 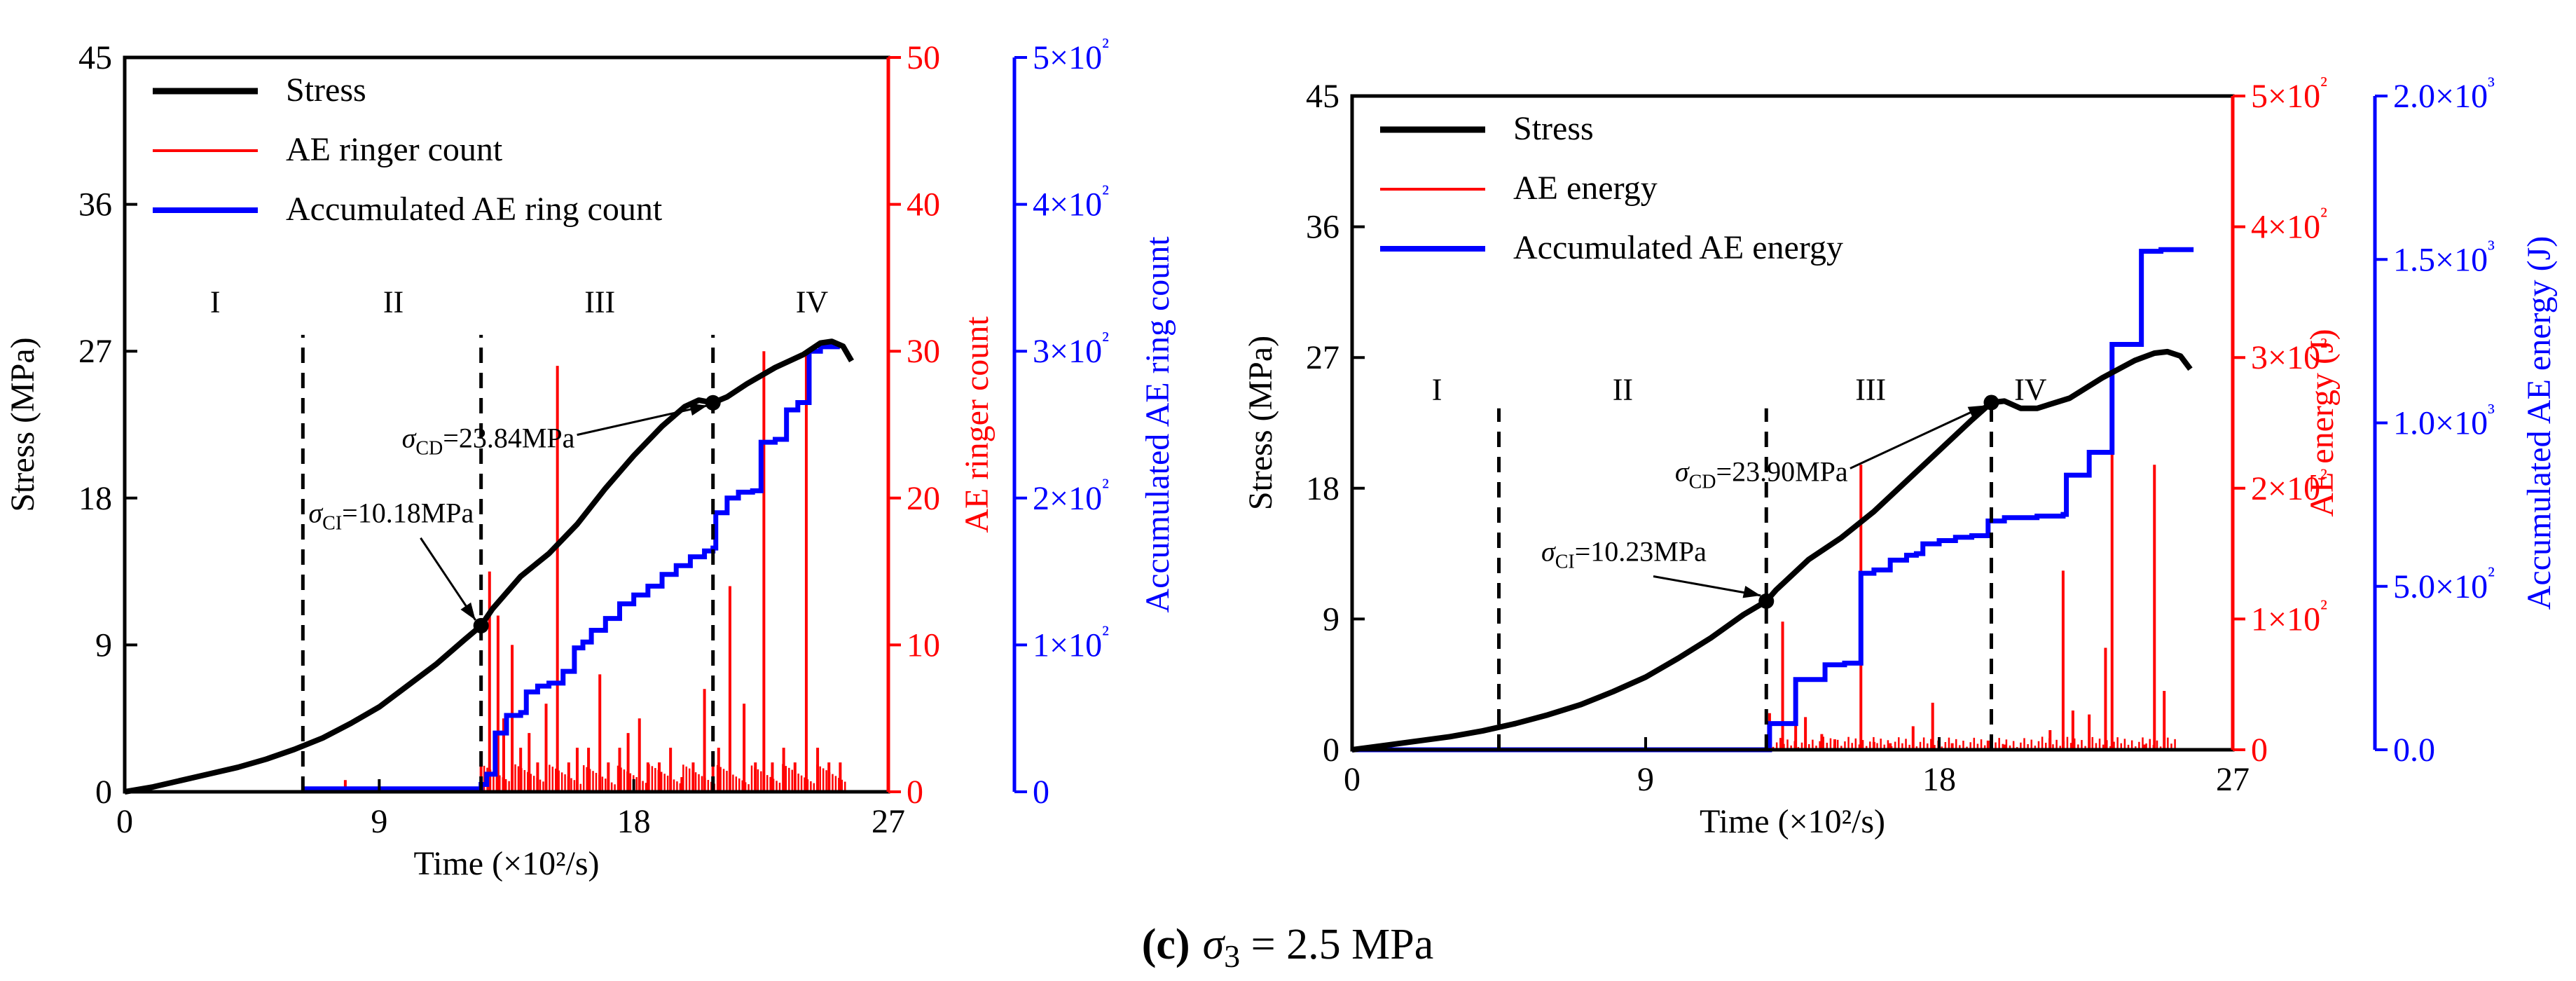 I want to click on acc-axis-title: Accumulated AE ring count, so click(x=1157, y=424).